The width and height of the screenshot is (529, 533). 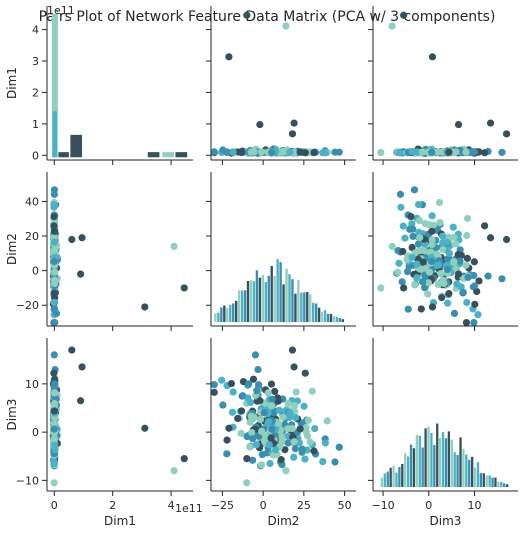 I want to click on y-tick-label: 4, so click(x=35, y=30).